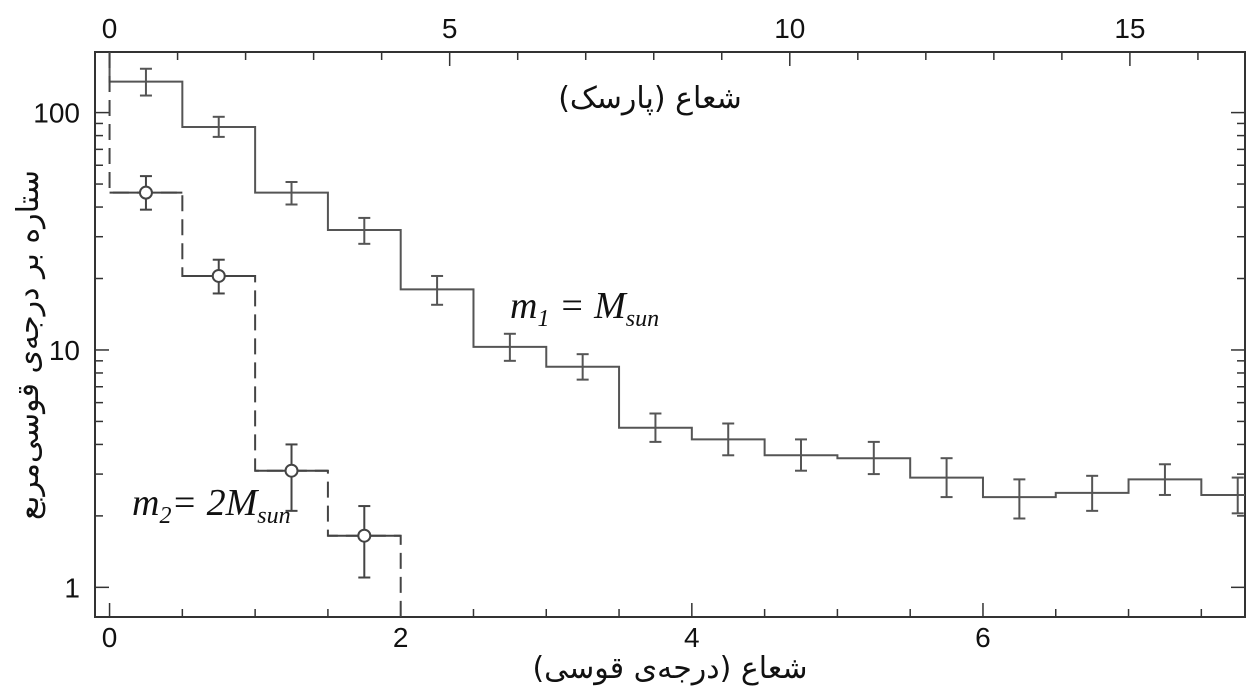  I want to click on top-tick-label: 5, so click(450, 28).